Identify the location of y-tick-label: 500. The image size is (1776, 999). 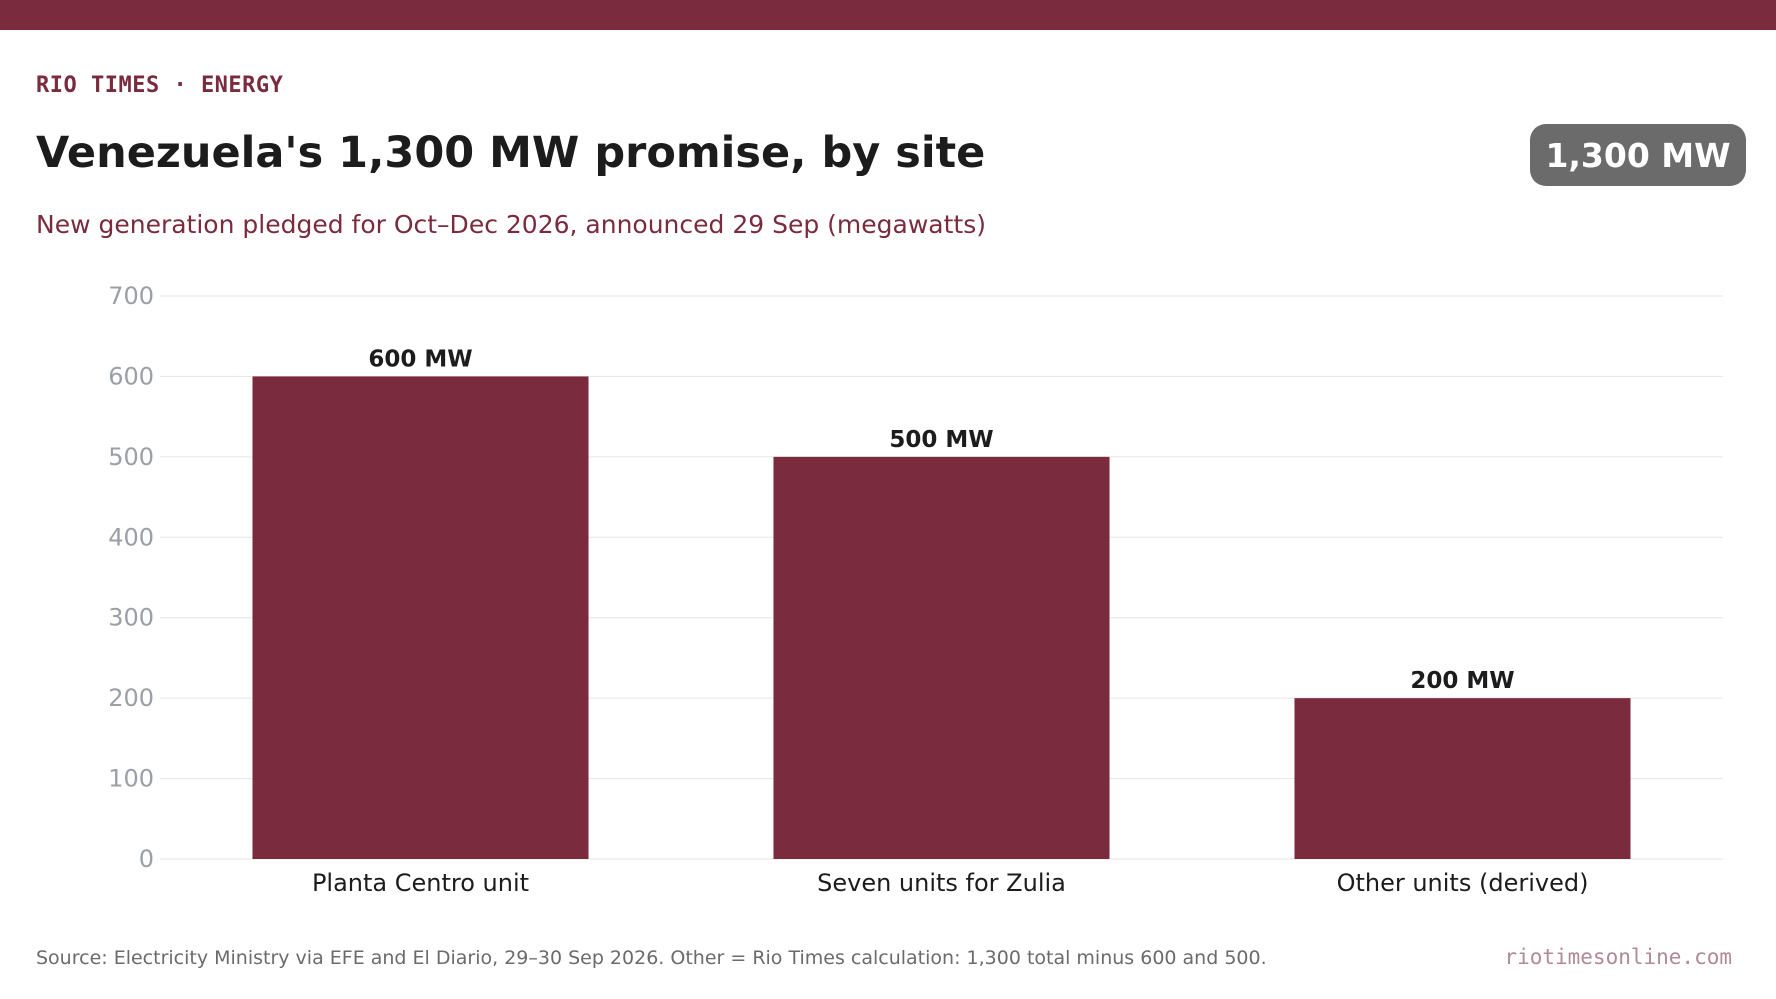
(131, 457).